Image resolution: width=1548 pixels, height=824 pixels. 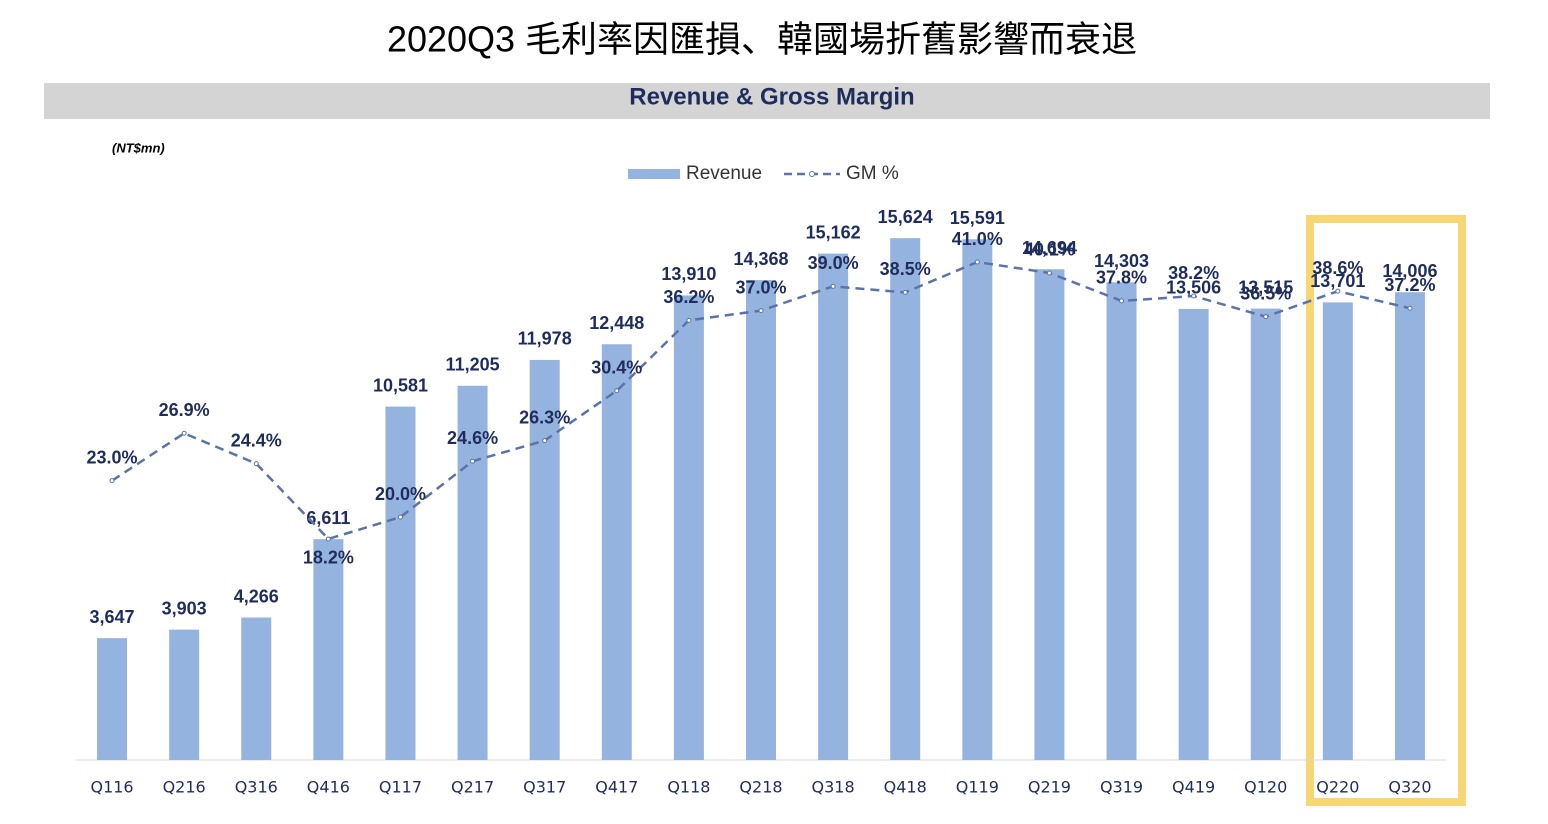 What do you see at coordinates (544, 787) in the screenshot?
I see `x-tick-label: Q317` at bounding box center [544, 787].